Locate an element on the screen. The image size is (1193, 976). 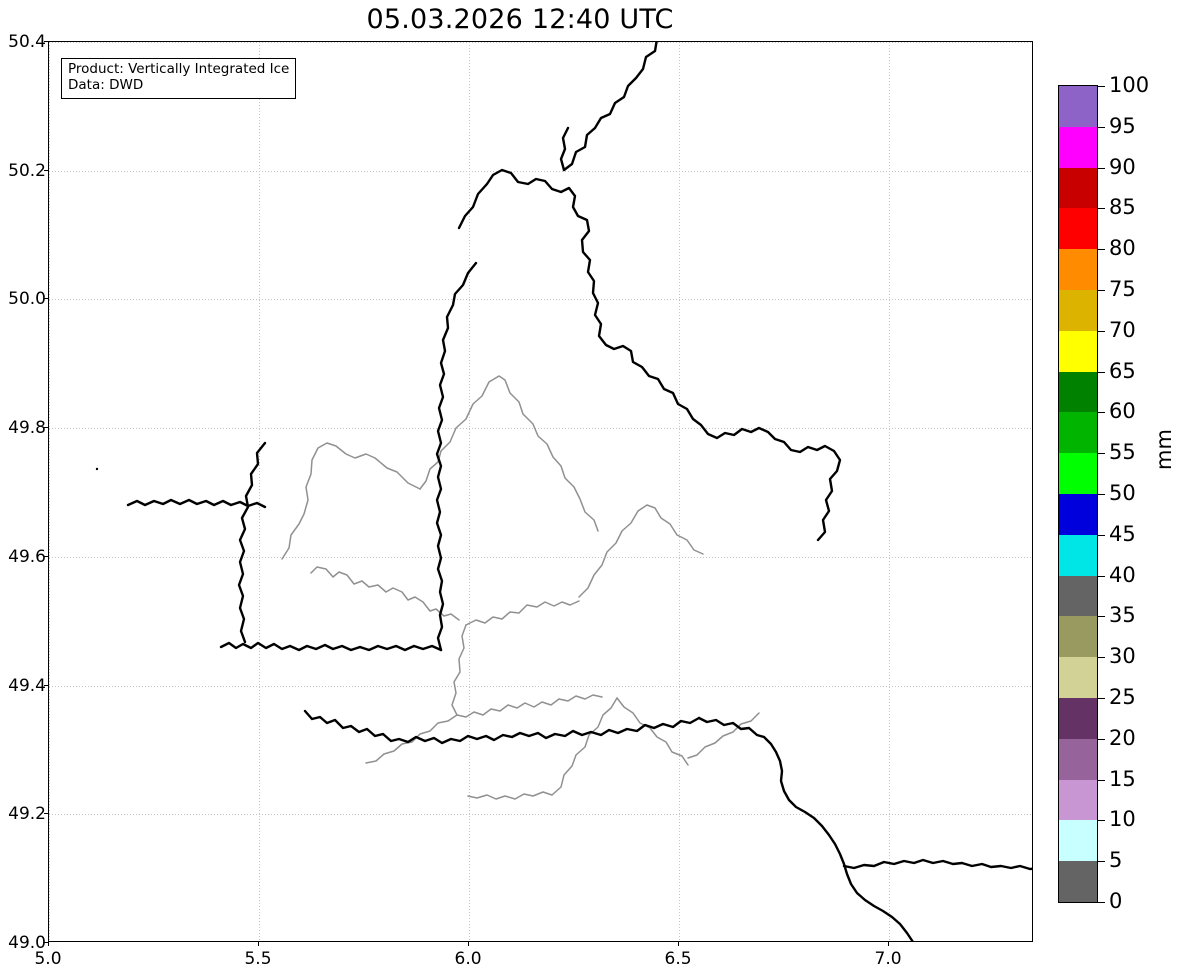
colorbar-tick-label: 10 is located at coordinates (1122, 819).